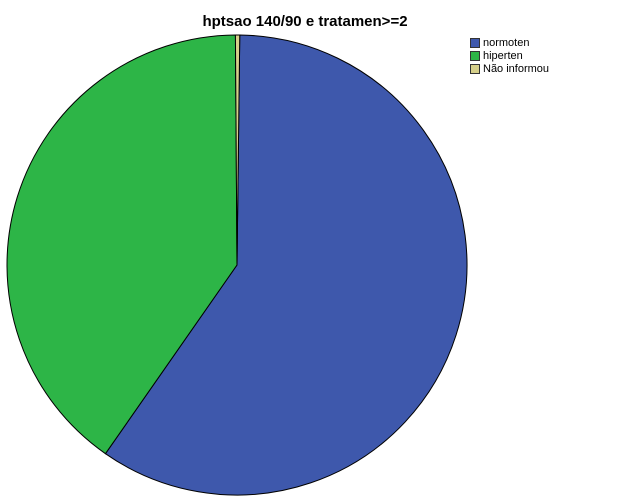  I want to click on legend-label: Não informou, so click(516, 68).